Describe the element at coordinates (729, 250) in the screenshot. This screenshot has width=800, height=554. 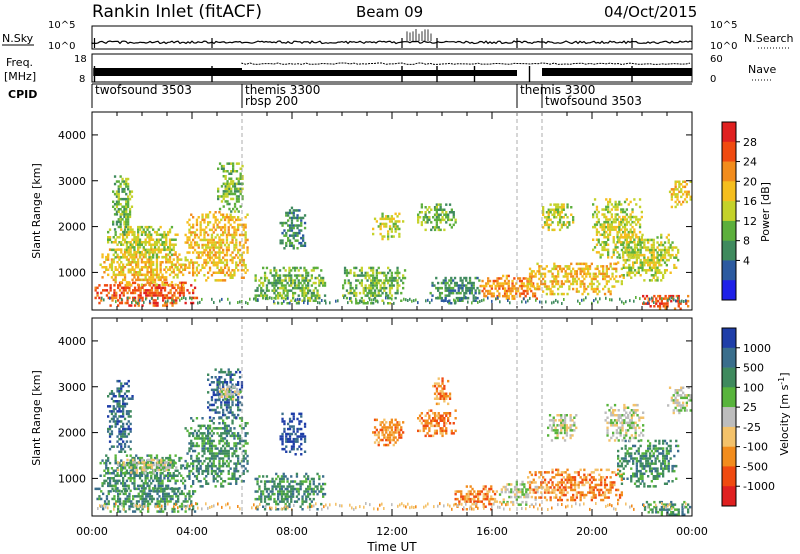
I see `power-colorbar-swatch` at that location.